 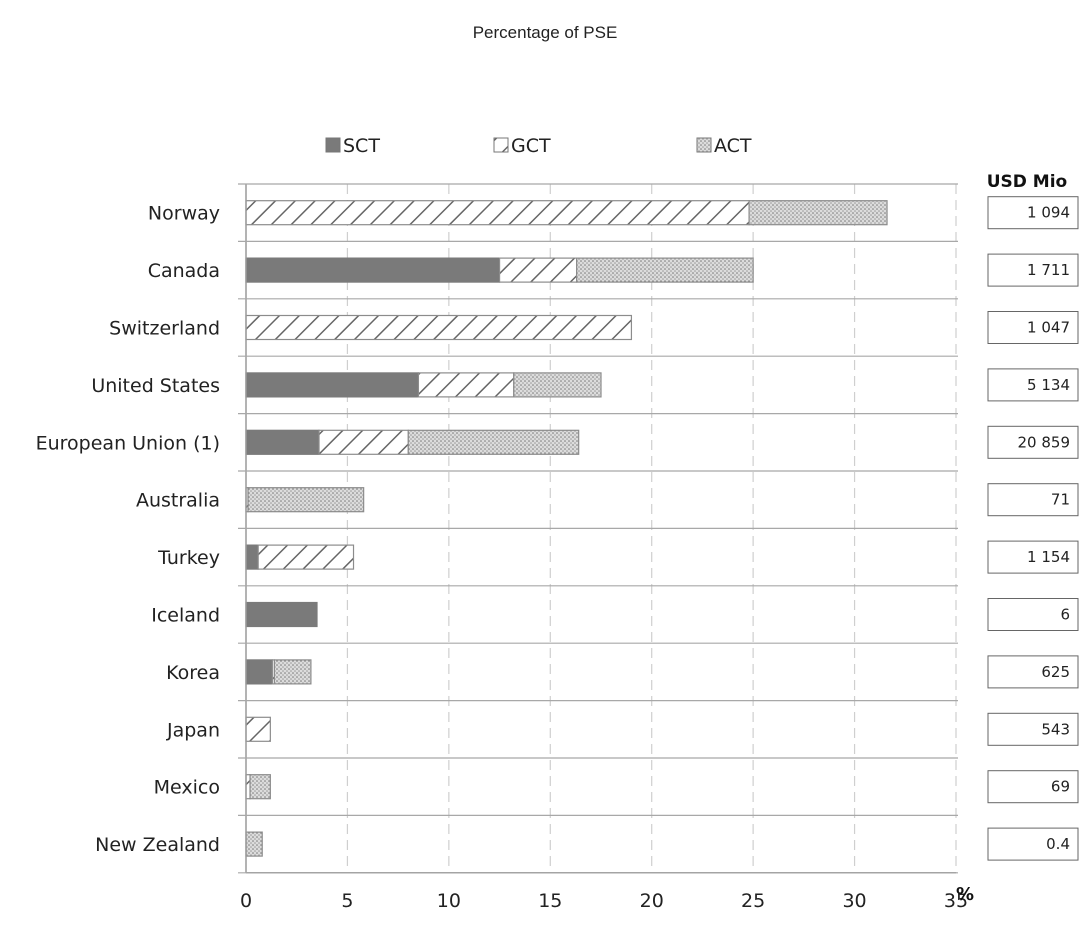 What do you see at coordinates (185, 616) in the screenshot?
I see `category-label-7: Iceland` at bounding box center [185, 616].